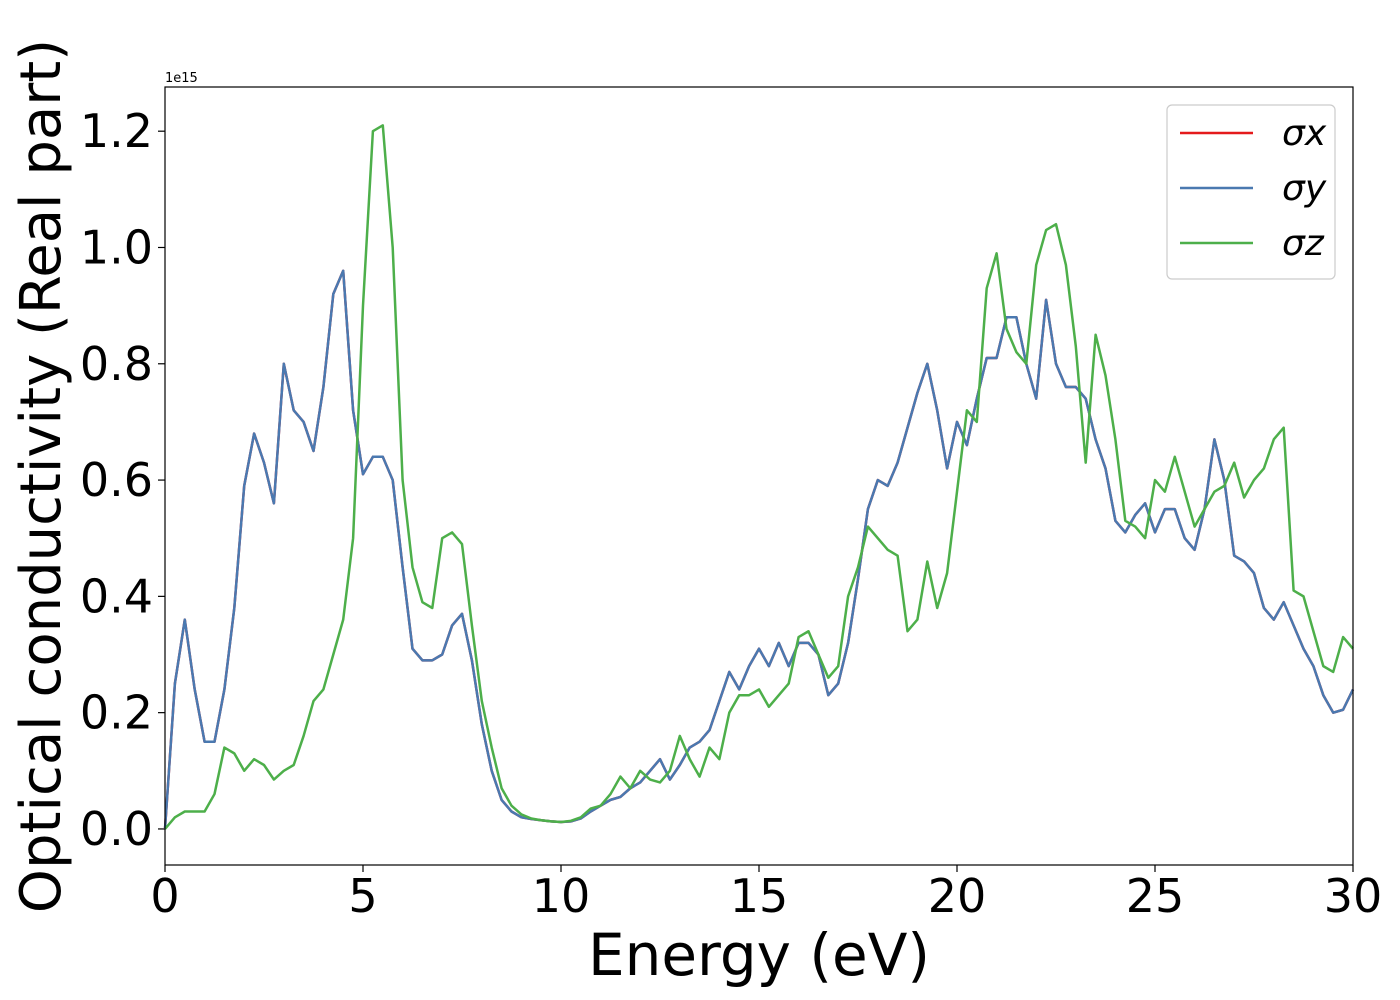  I want to click on x-tick-label: 0, so click(164, 896).